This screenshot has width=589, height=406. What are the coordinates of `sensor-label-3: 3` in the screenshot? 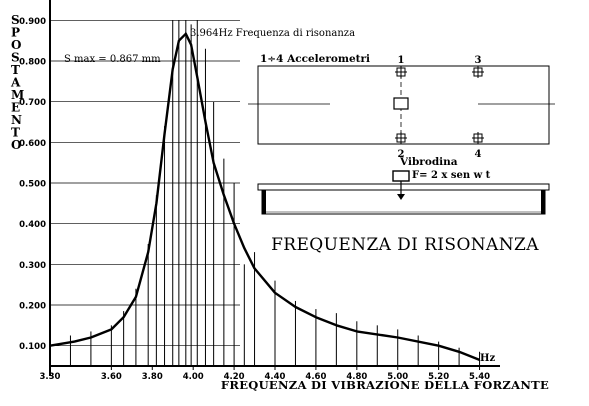 It's located at (478, 60).